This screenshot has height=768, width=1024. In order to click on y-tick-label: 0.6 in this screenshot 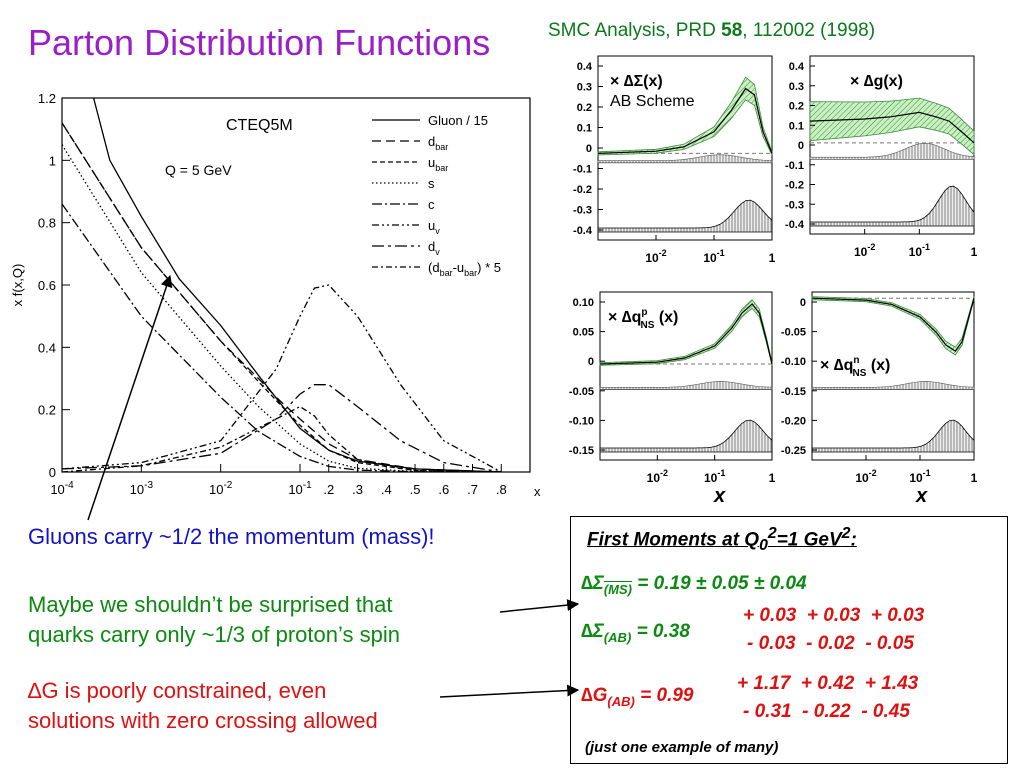, I will do `click(47, 285)`.